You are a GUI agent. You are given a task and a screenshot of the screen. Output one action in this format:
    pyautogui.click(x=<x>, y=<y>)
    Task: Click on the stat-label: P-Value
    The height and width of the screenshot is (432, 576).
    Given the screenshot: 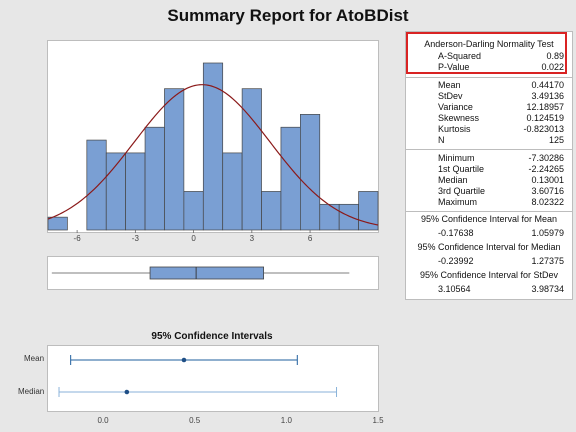 What is the action you would take?
    pyautogui.click(x=454, y=67)
    